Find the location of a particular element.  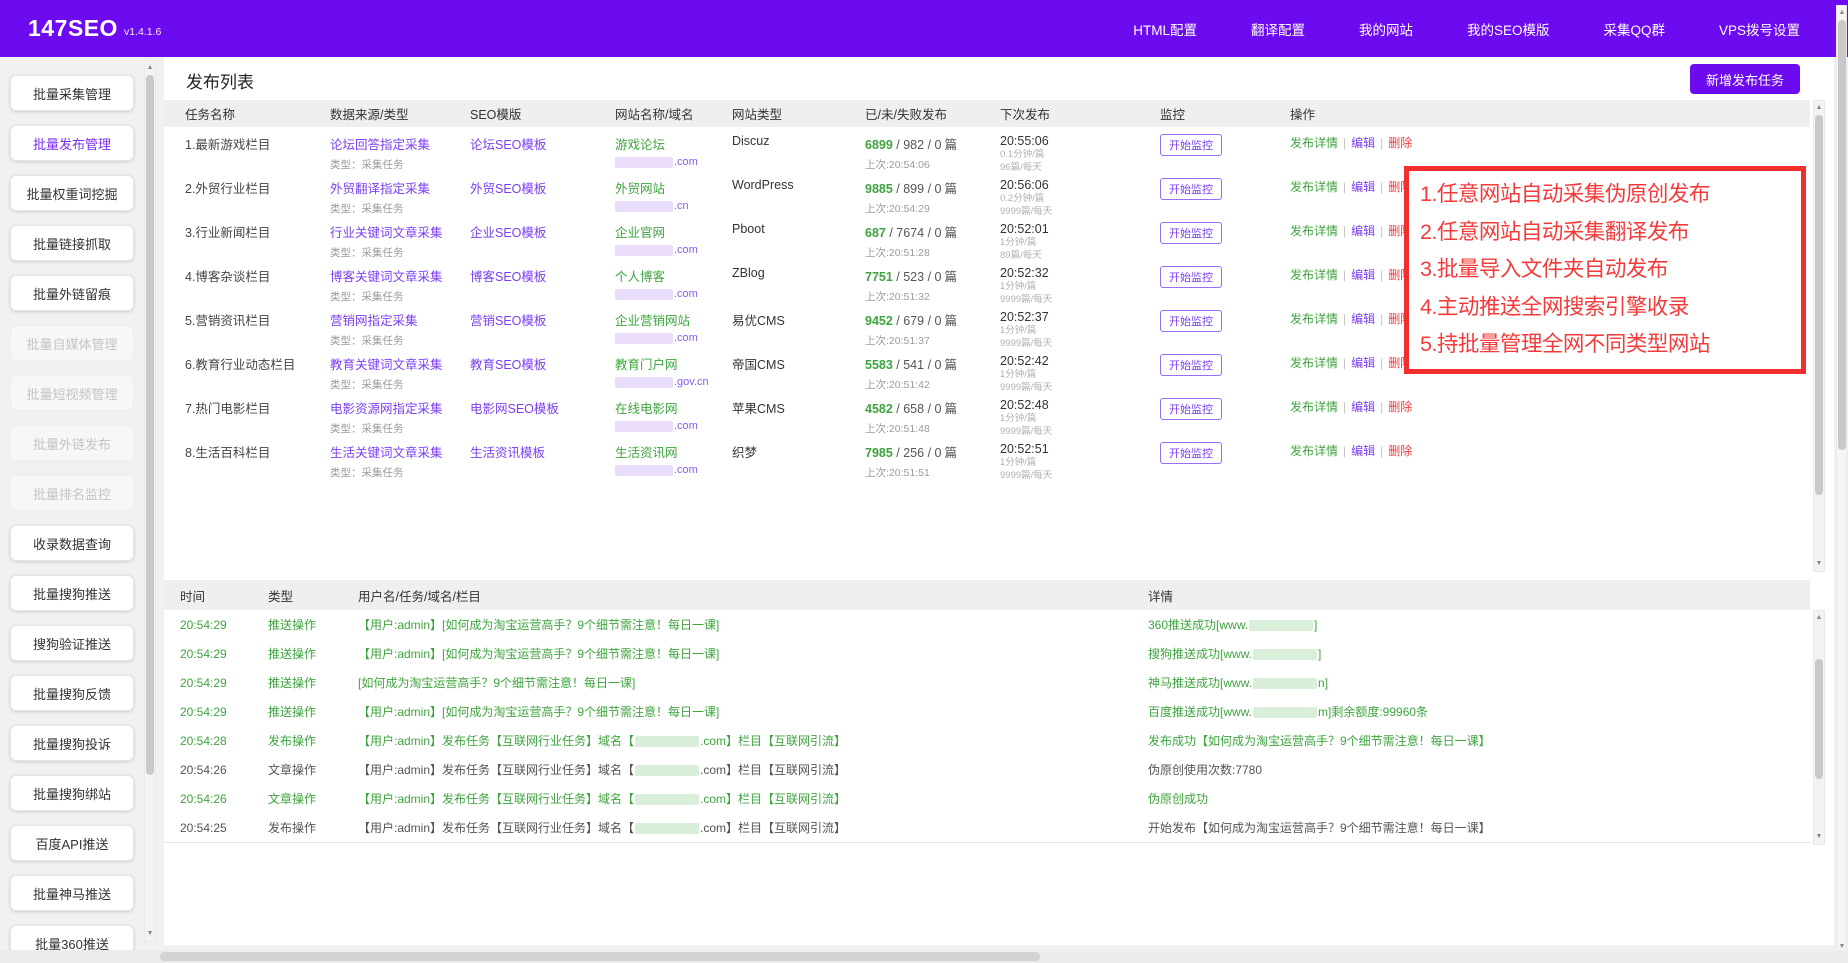

sidebar-item: 批量搜狗反馈 is located at coordinates (72, 693).